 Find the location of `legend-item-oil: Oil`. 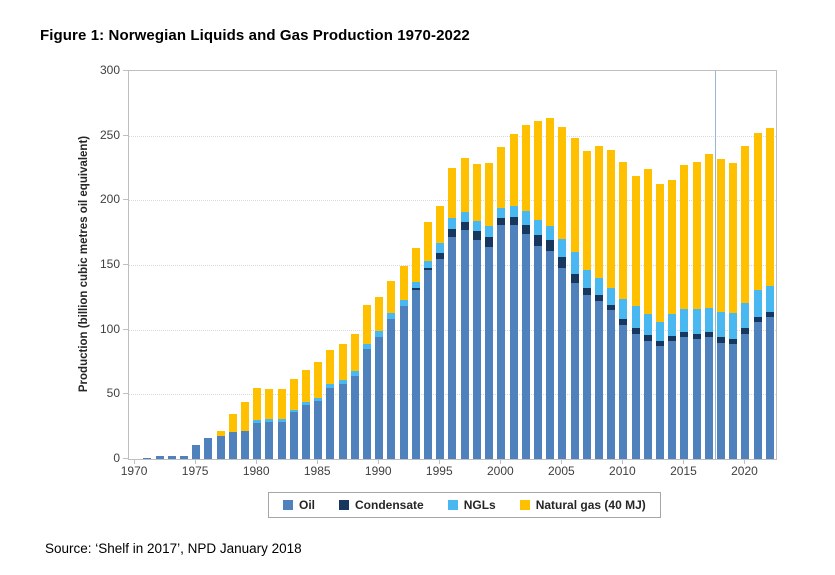

legend-item-oil: Oil is located at coordinates (299, 505).